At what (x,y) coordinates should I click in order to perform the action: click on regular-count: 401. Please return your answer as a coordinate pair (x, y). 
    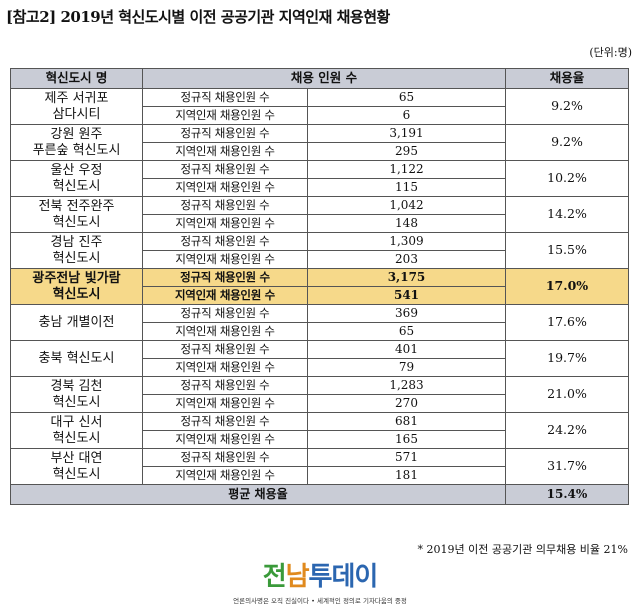
    Looking at the image, I should click on (406, 349).